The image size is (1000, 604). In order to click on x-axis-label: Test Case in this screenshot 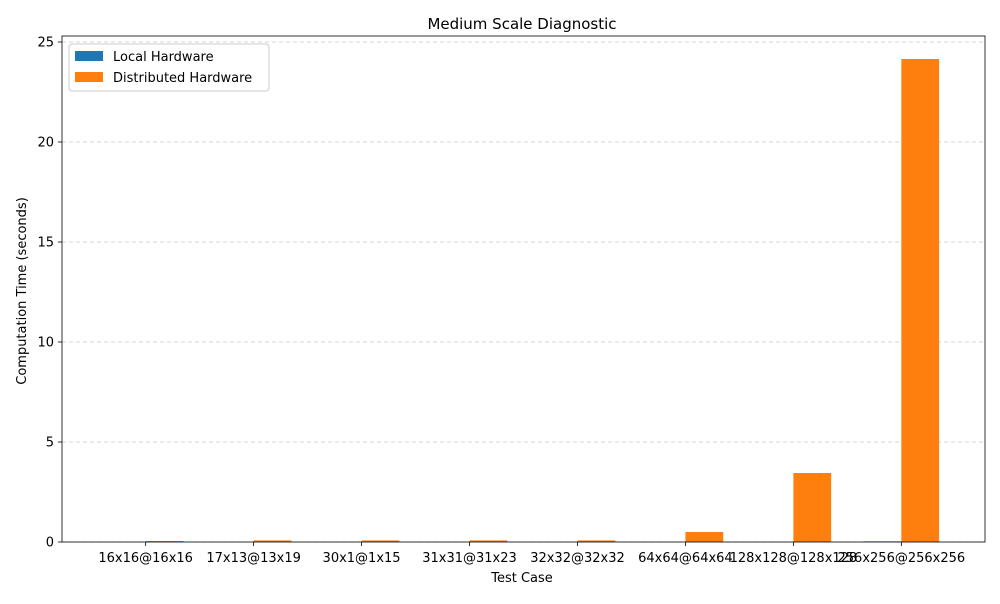, I will do `click(521, 578)`.